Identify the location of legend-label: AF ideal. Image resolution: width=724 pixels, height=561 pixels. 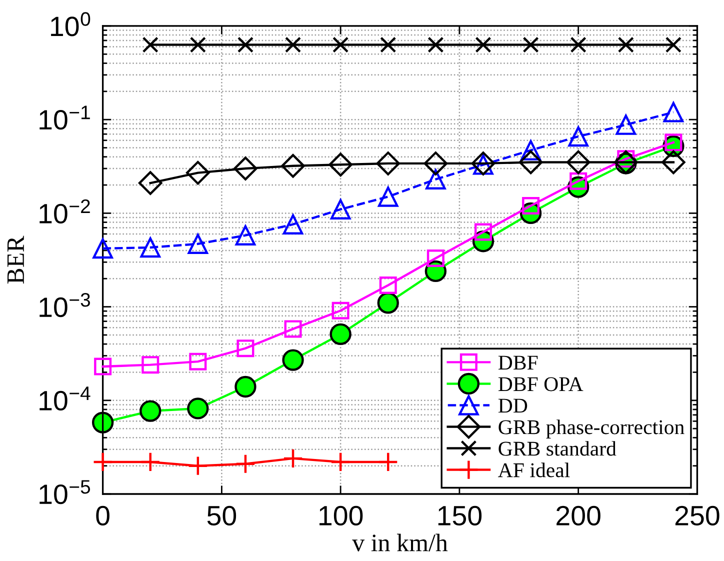
(534, 470).